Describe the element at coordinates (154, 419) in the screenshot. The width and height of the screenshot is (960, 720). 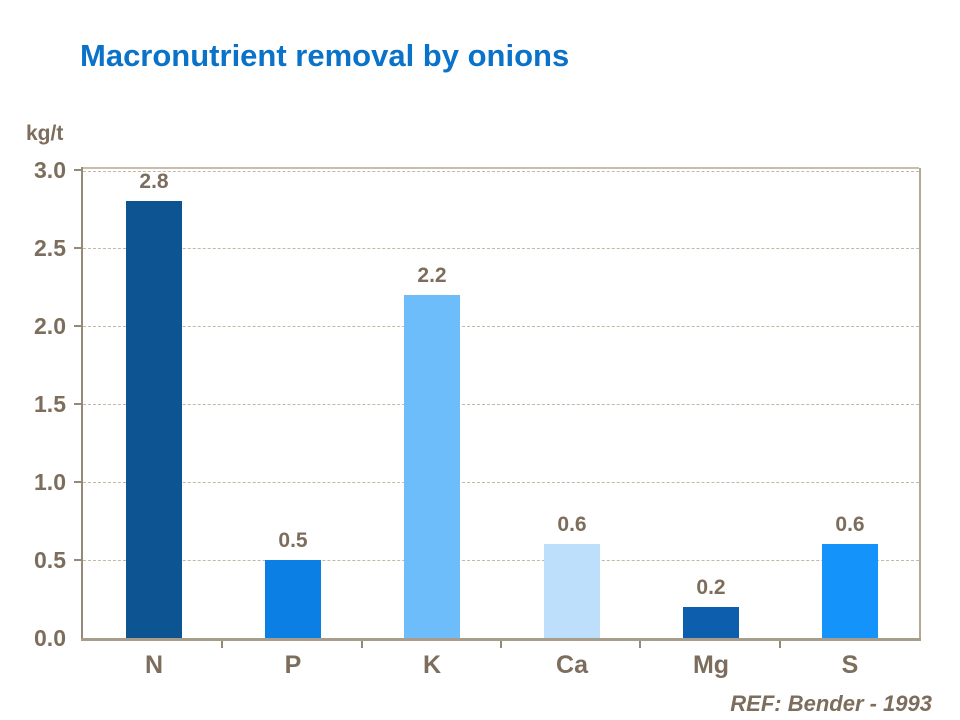
I see `bar-N` at that location.